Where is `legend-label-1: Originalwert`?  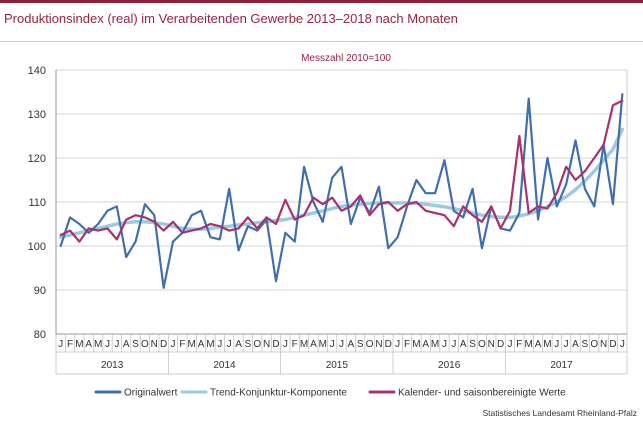
legend-label-1: Originalwert is located at coordinates (151, 393).